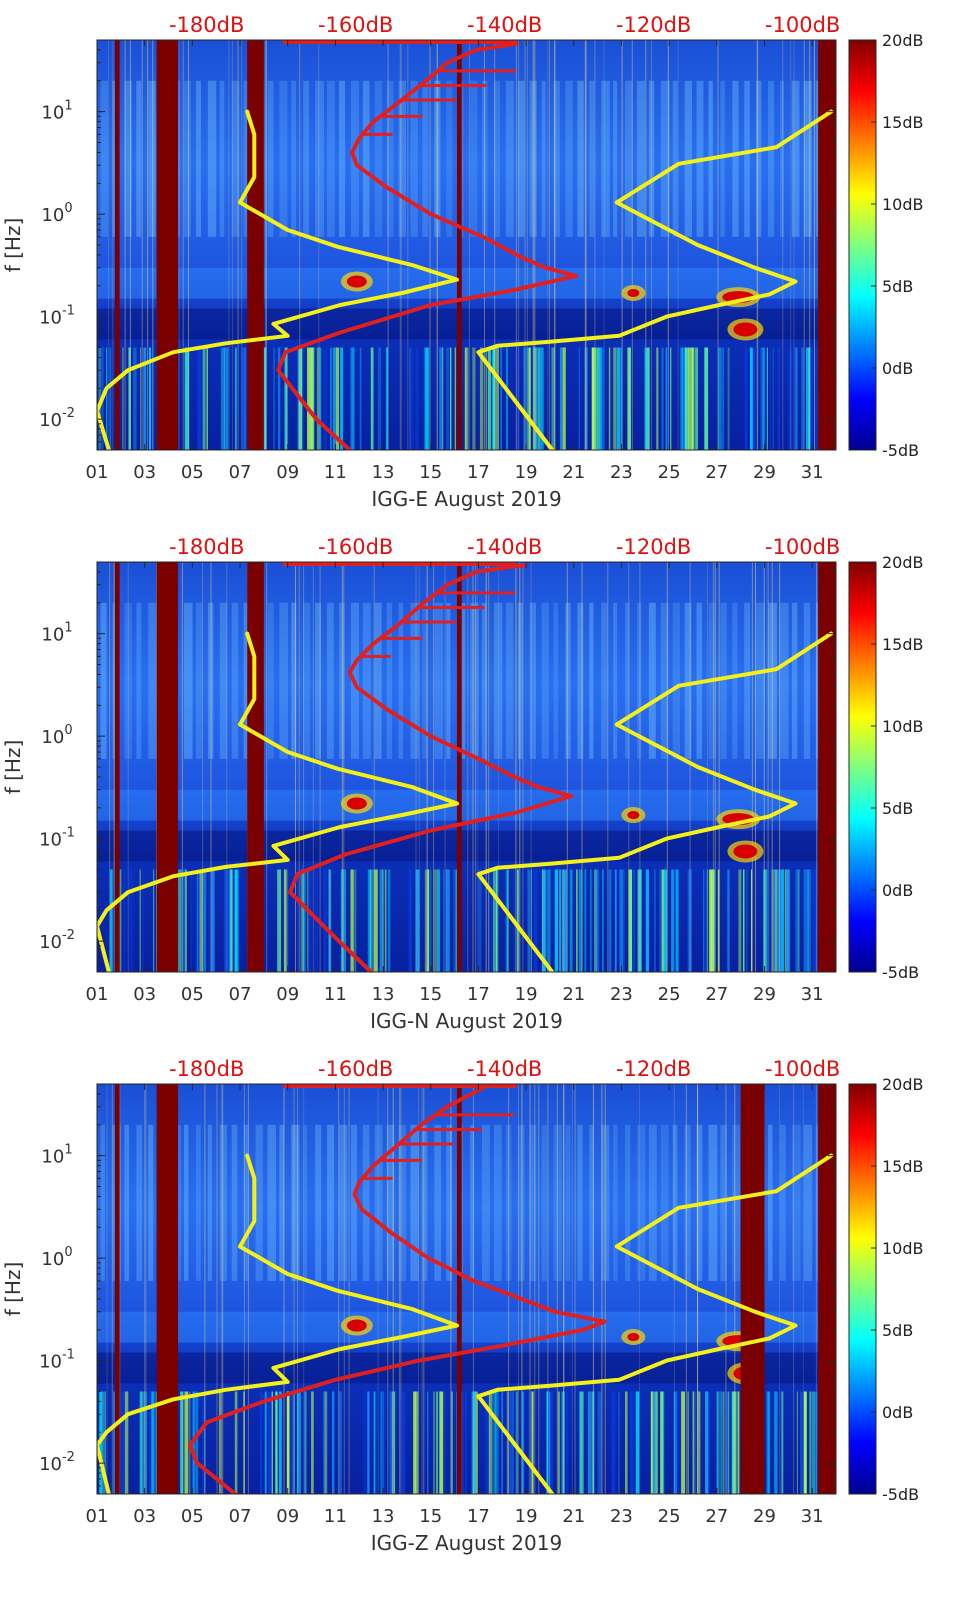 The width and height of the screenshot is (962, 1599). I want to click on y-axis-title: f [Hz], so click(13, 767).